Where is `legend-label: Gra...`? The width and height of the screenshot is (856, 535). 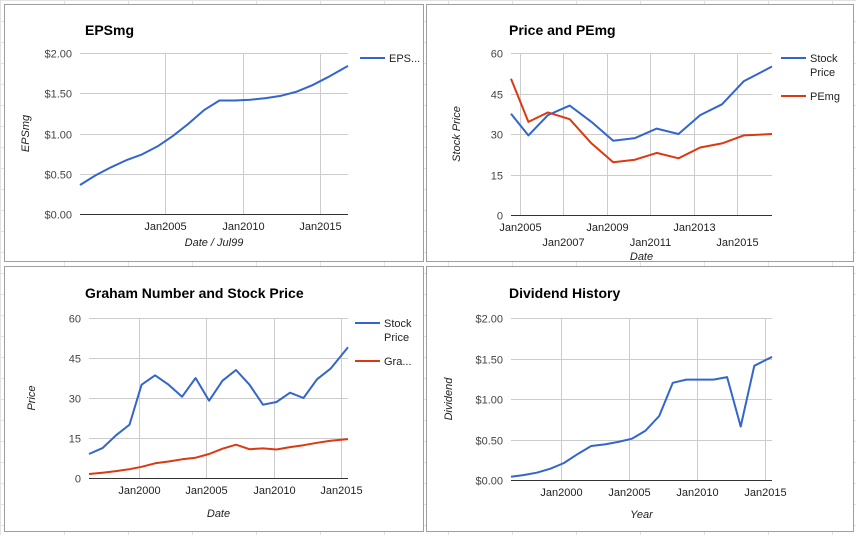
legend-label: Gra... is located at coordinates (398, 362).